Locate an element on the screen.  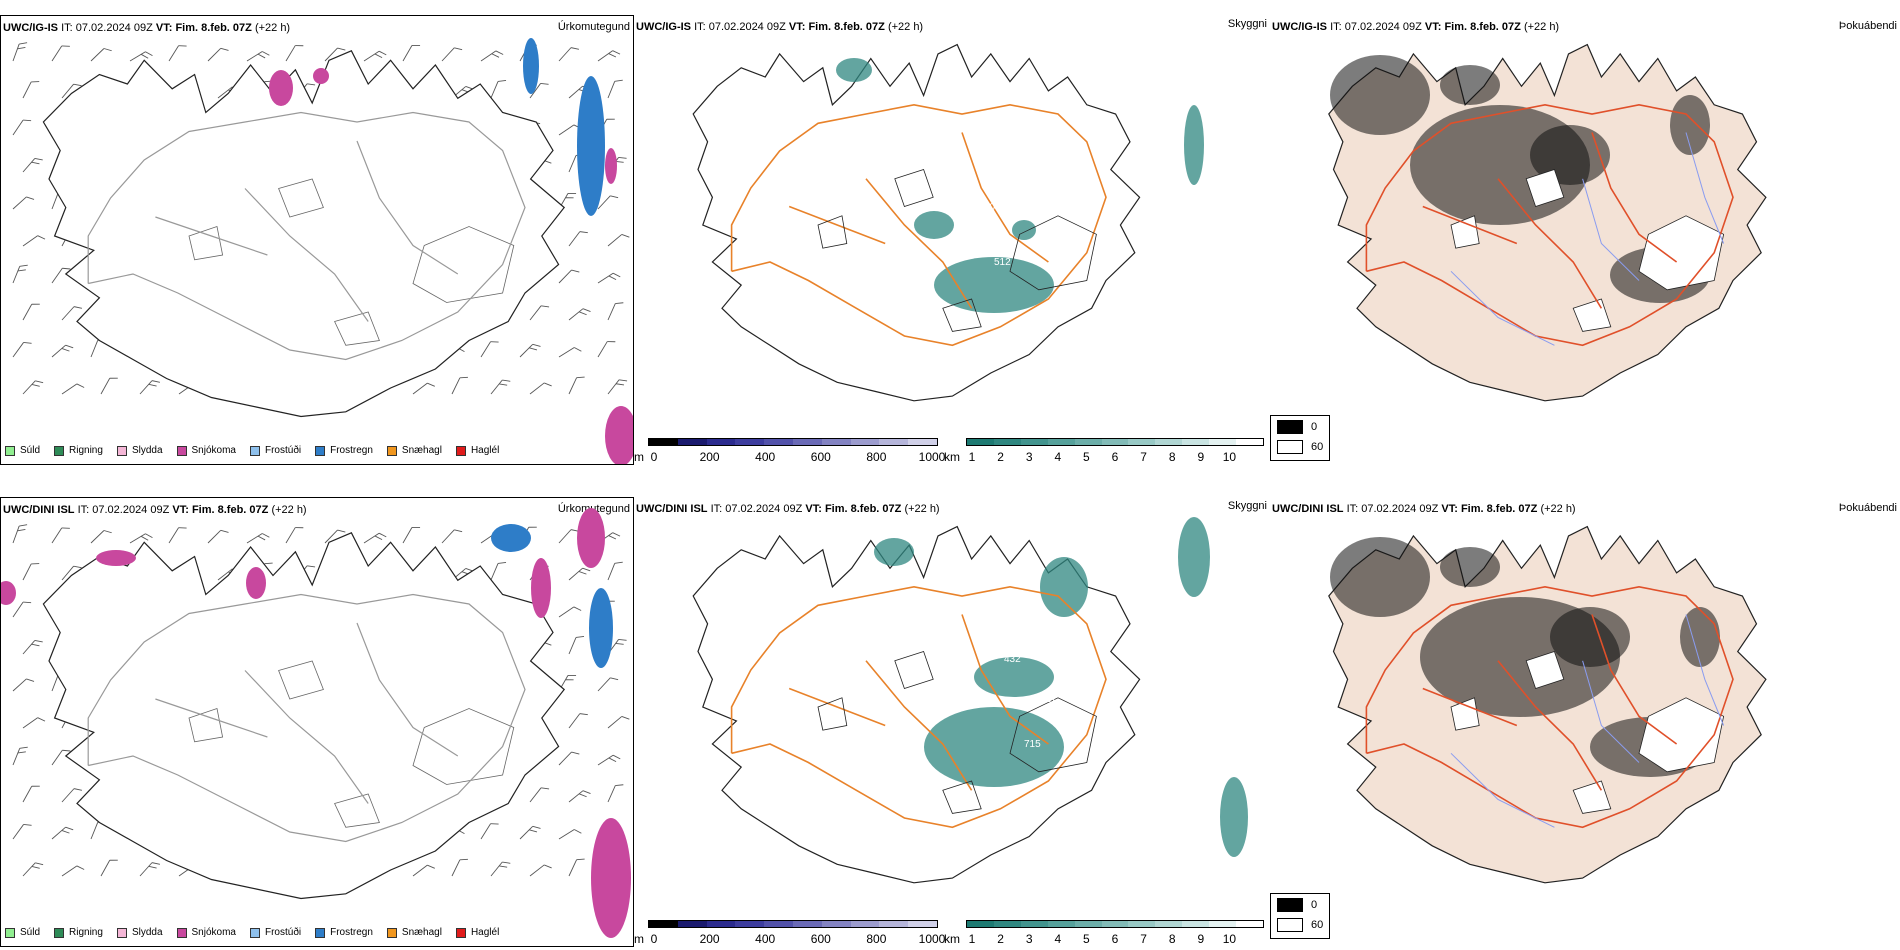
colorbar-height: m 0 200 400 600 800 1000 is located at coordinates (790, 933).